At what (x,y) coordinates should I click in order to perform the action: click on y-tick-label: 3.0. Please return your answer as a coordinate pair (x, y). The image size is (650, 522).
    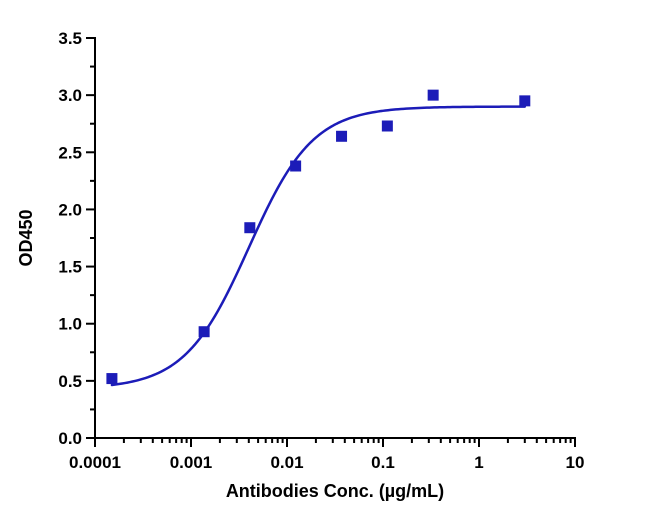
    Looking at the image, I should click on (70, 95).